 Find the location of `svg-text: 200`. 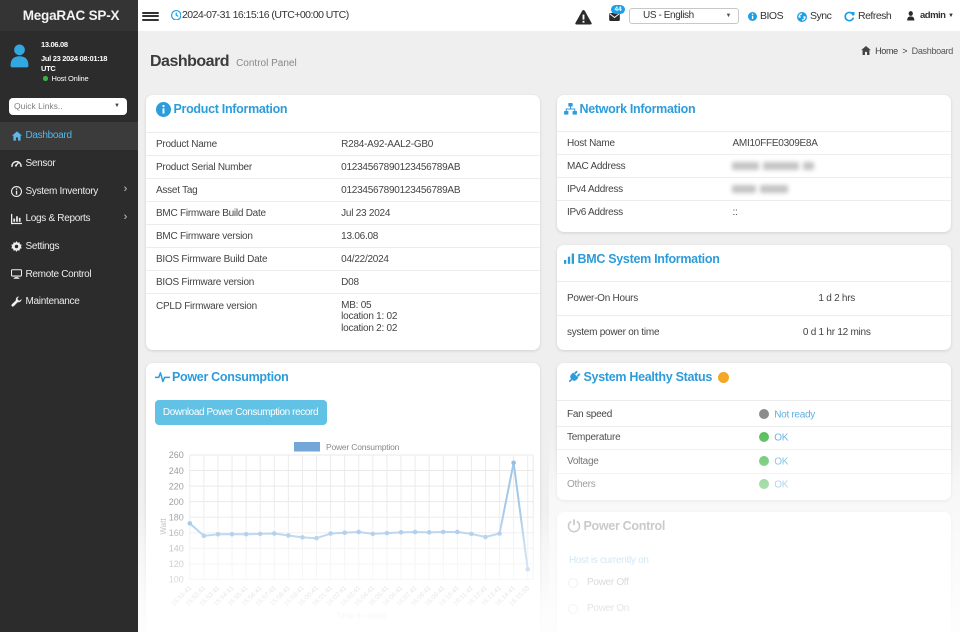

svg-text: 200 is located at coordinates (176, 502).